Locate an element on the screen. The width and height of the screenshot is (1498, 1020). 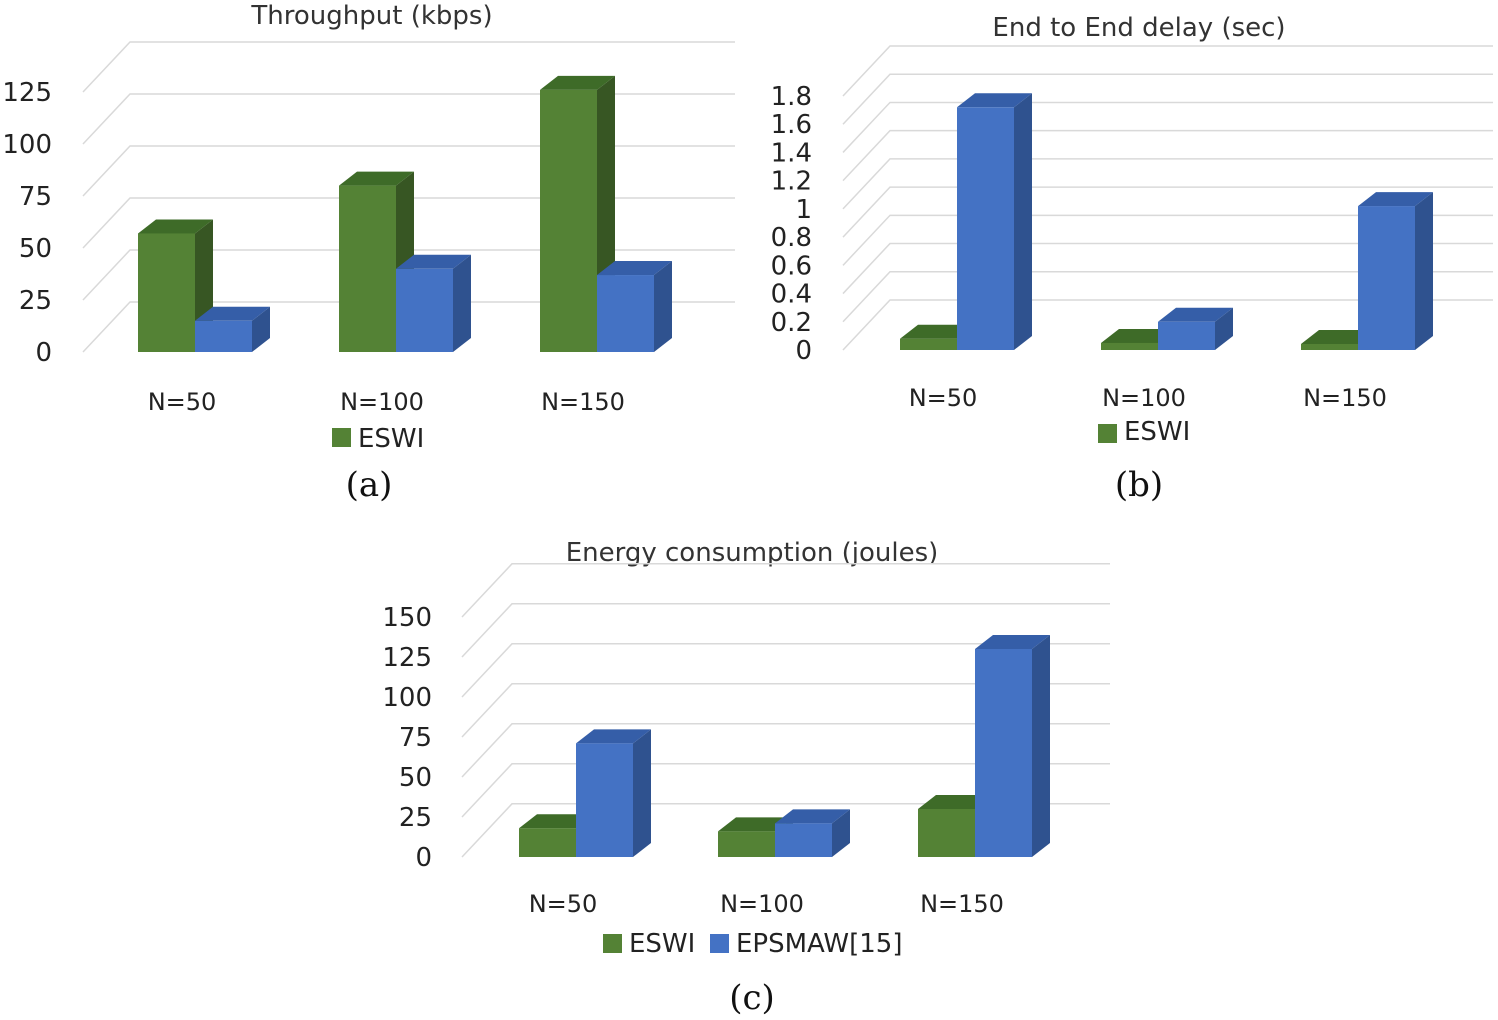
chart-a-ytick: 100 is located at coordinates (27, 145).